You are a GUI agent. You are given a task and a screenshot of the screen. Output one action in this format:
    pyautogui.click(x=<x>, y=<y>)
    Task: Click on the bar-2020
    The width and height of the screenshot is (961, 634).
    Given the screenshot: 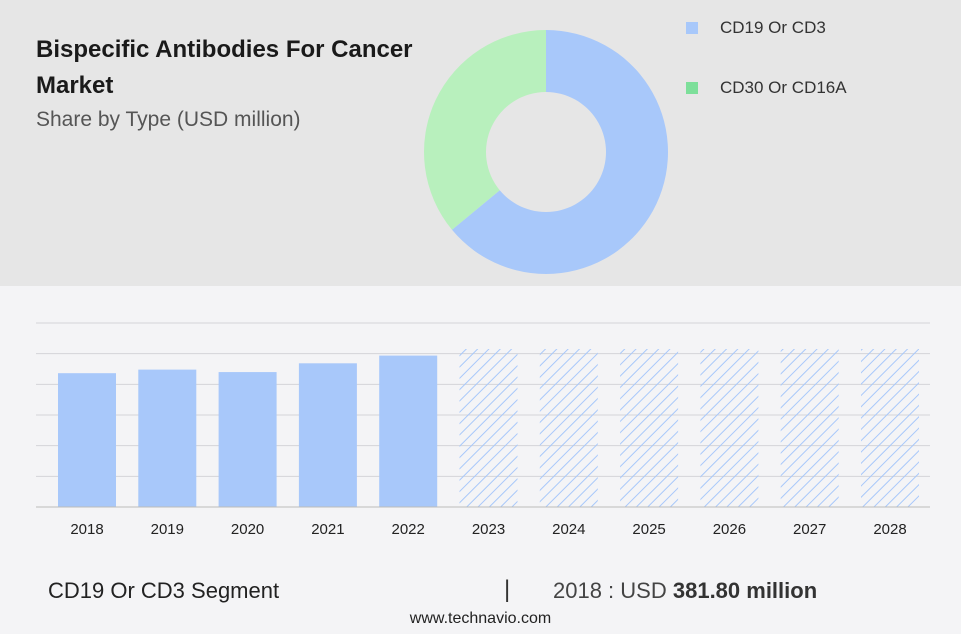 What is the action you would take?
    pyautogui.click(x=247, y=439)
    